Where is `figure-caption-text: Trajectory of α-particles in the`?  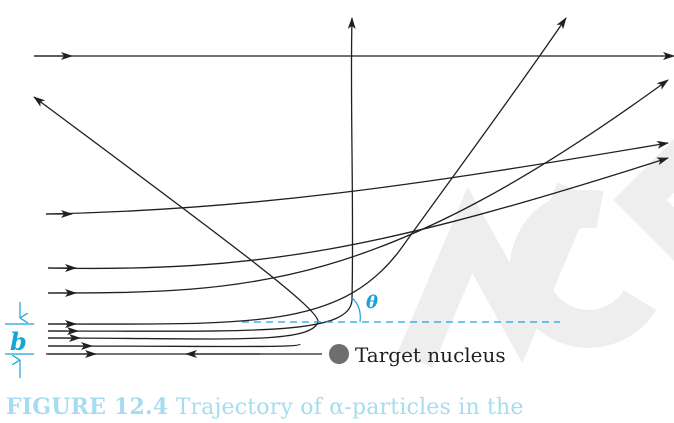
figure-caption-text: Trajectory of α-particles in the is located at coordinates (349, 407).